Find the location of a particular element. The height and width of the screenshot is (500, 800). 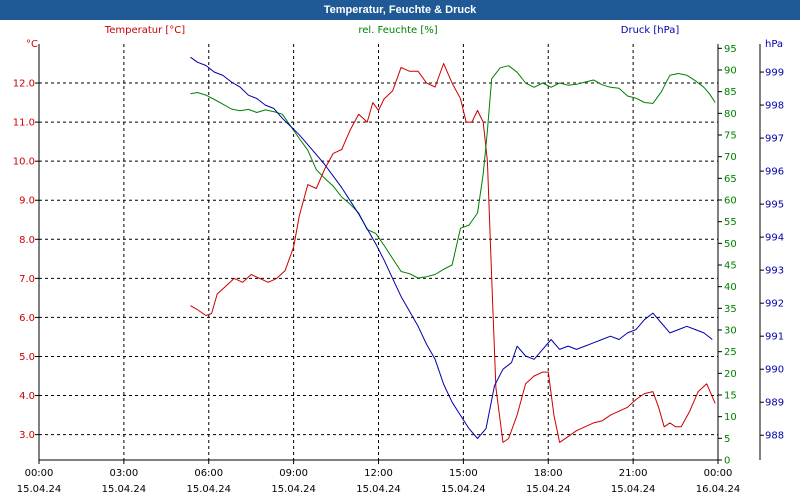

y-left-tick-label: 11.0 is located at coordinates (24, 123).